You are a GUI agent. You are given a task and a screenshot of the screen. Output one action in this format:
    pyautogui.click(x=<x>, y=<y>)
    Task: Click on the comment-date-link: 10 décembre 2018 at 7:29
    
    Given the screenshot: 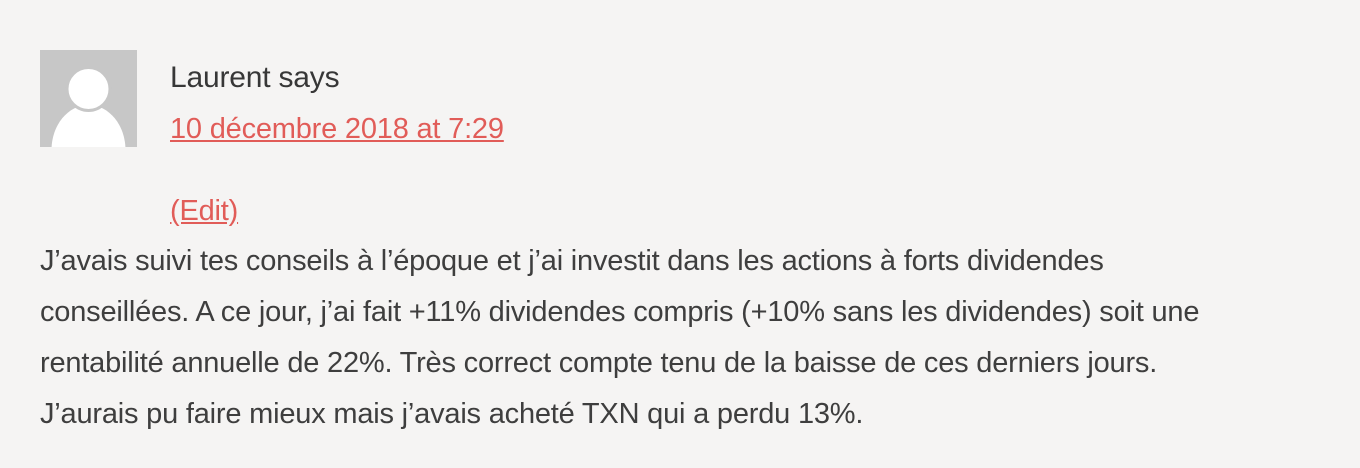 What is the action you would take?
    pyautogui.click(x=337, y=129)
    